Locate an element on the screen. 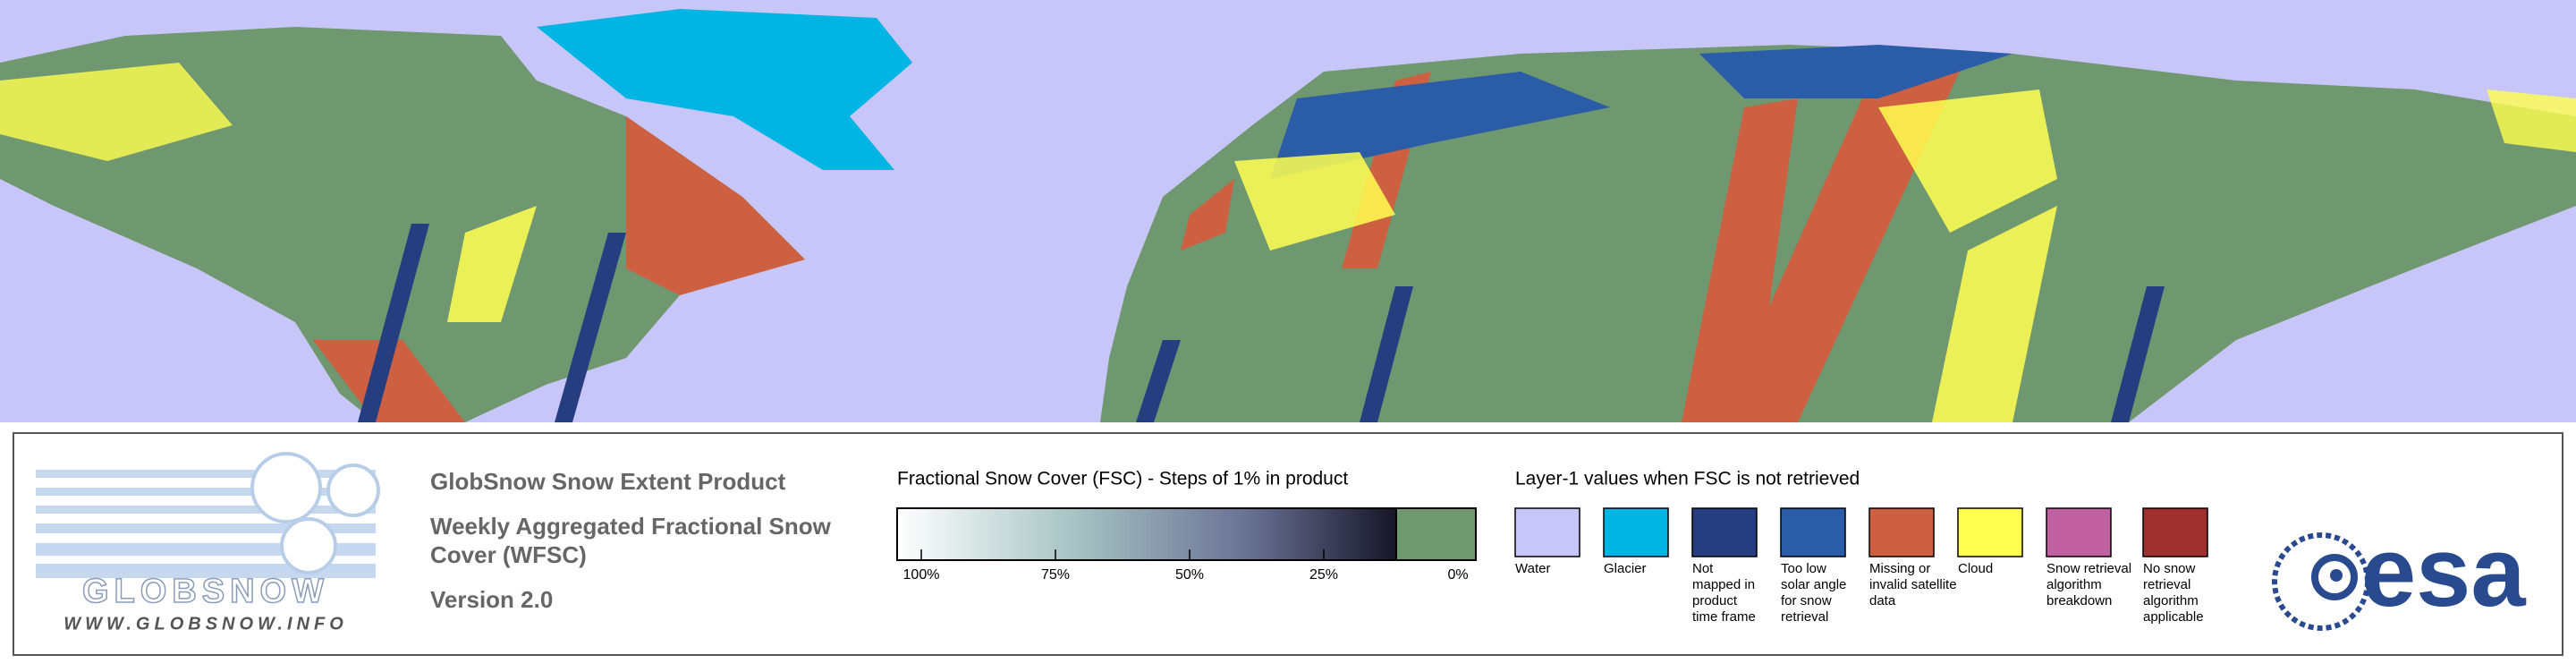 This screenshot has width=2576, height=672. fsc-tick-label: 75% is located at coordinates (1055, 575).